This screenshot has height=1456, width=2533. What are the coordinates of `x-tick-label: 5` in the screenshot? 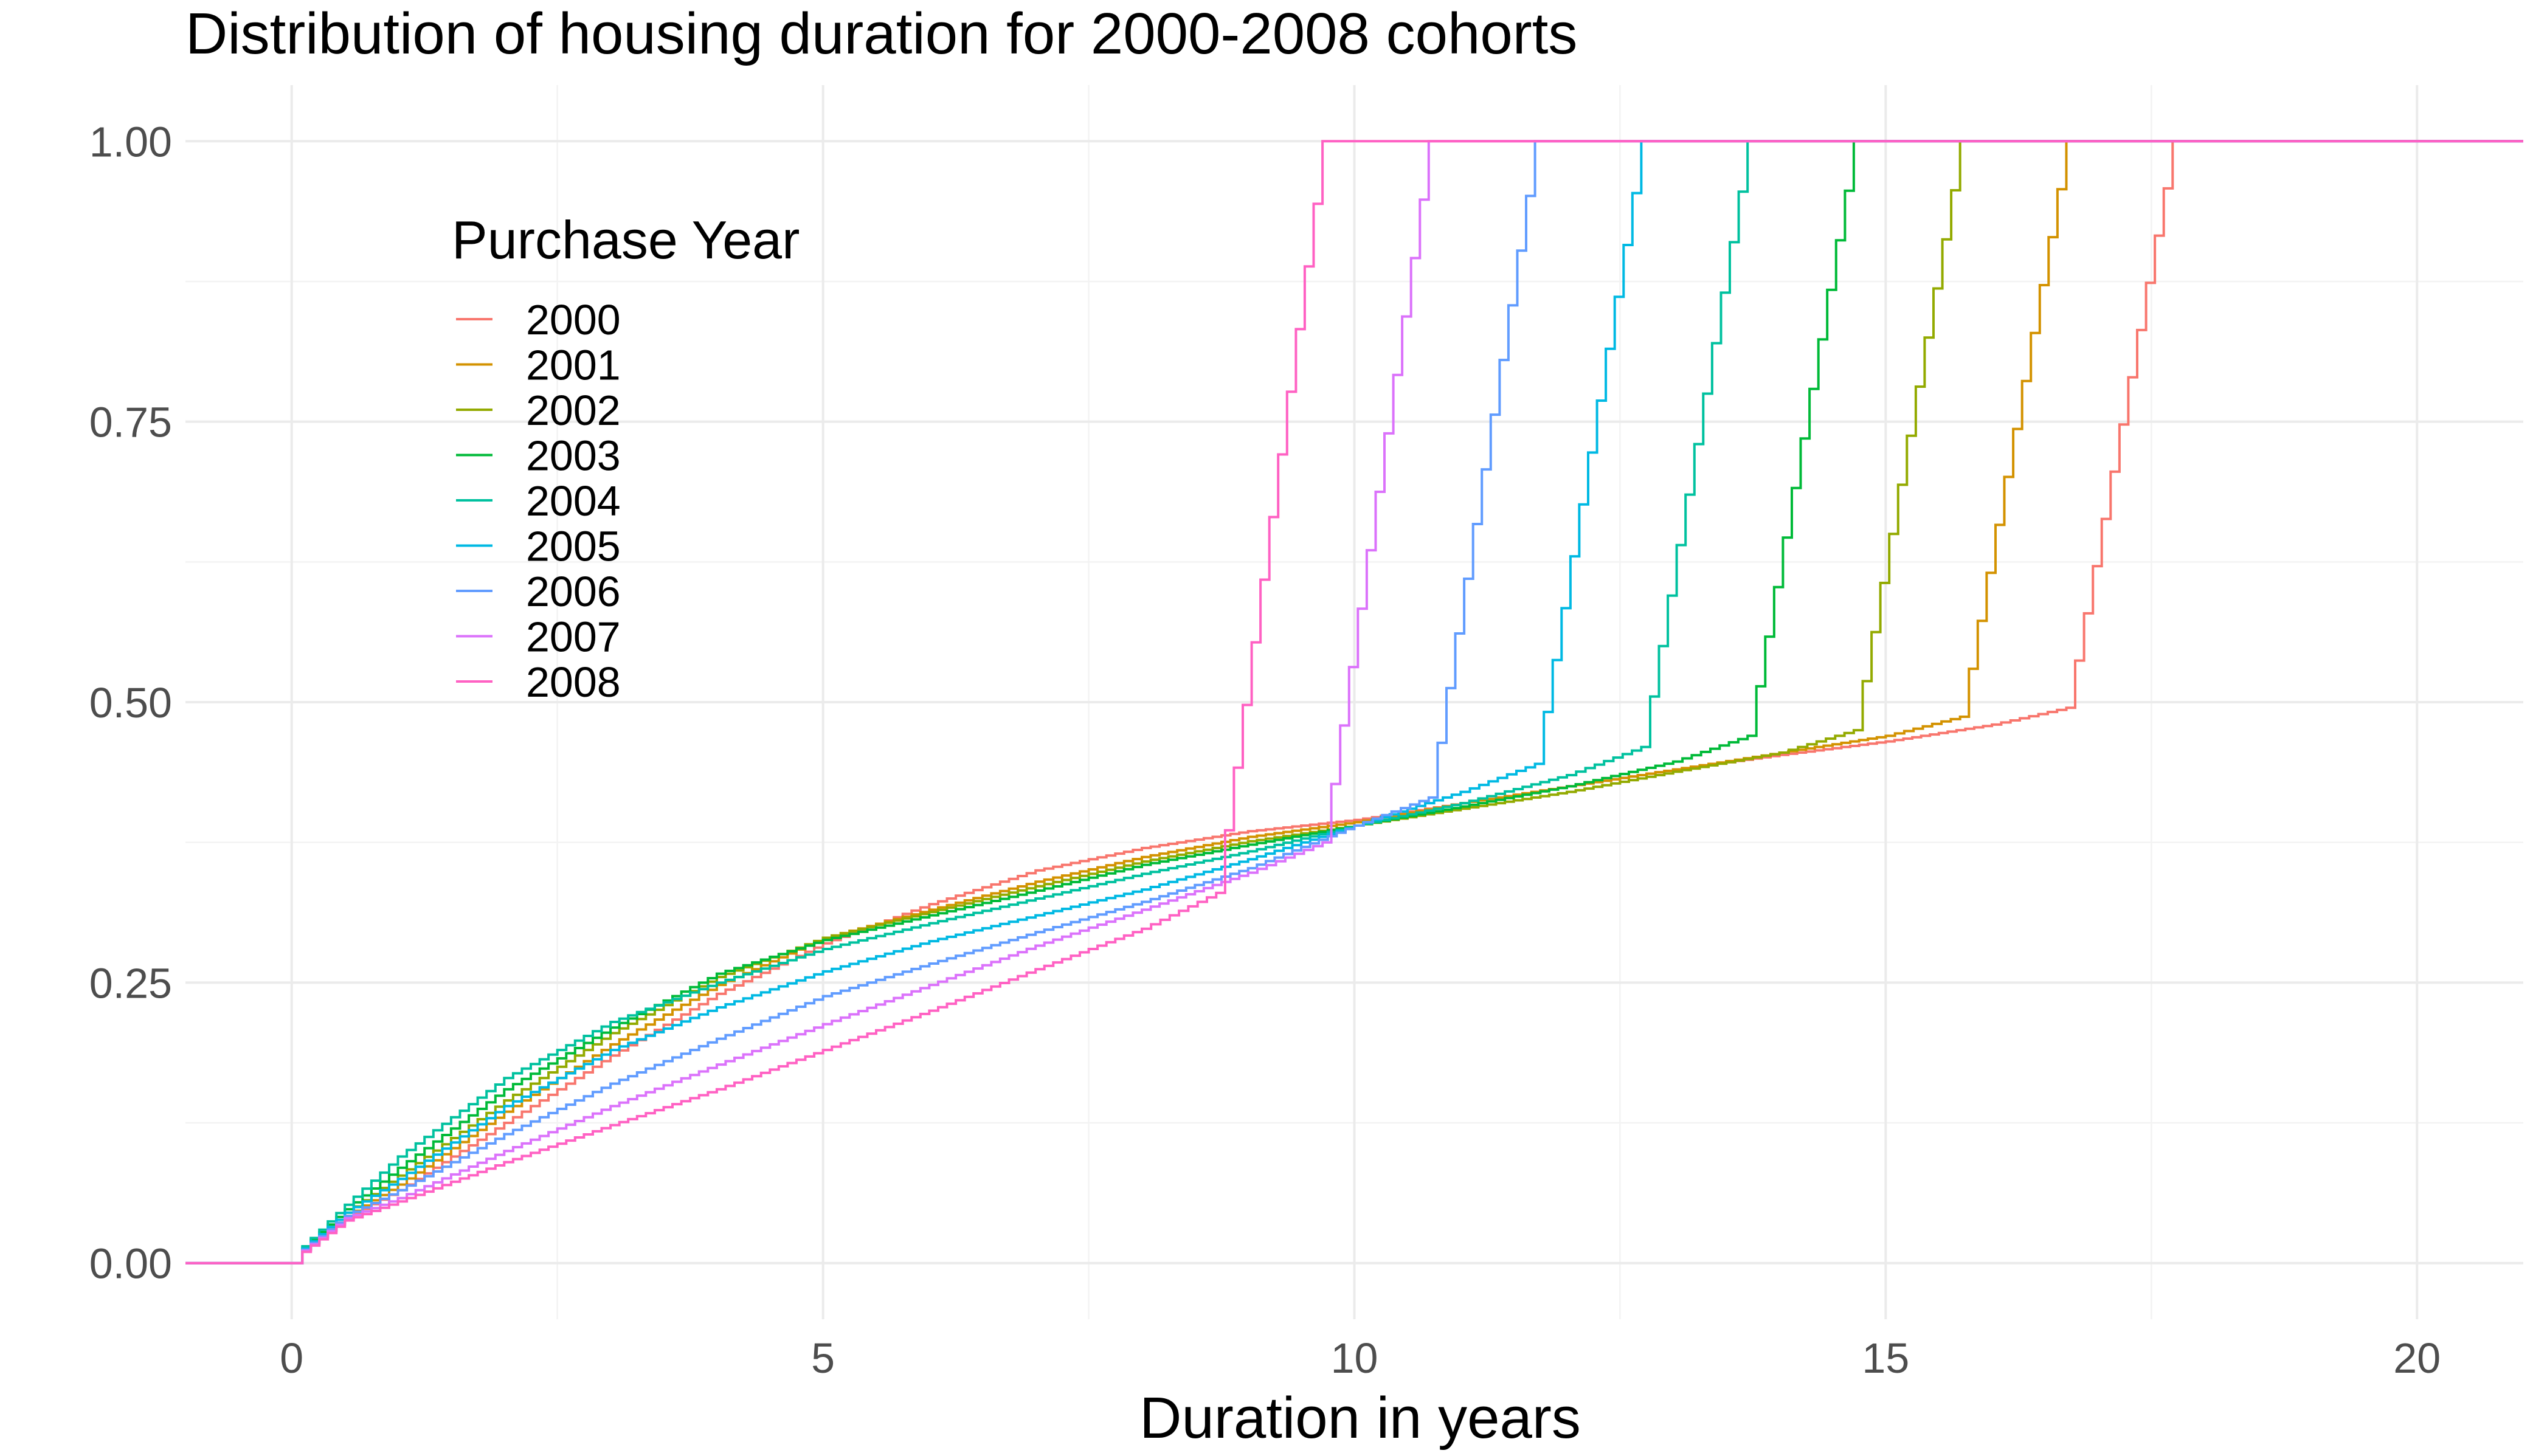 It's located at (823, 1358).